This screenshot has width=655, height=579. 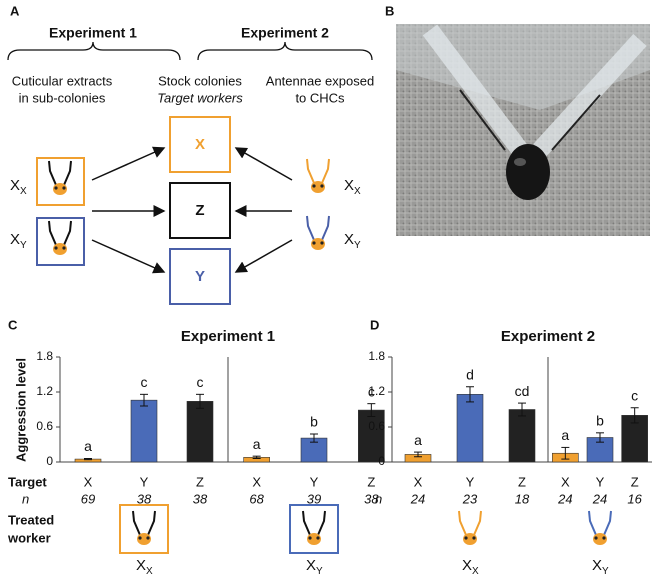 I want to click on n-label: 68, so click(x=256, y=498).